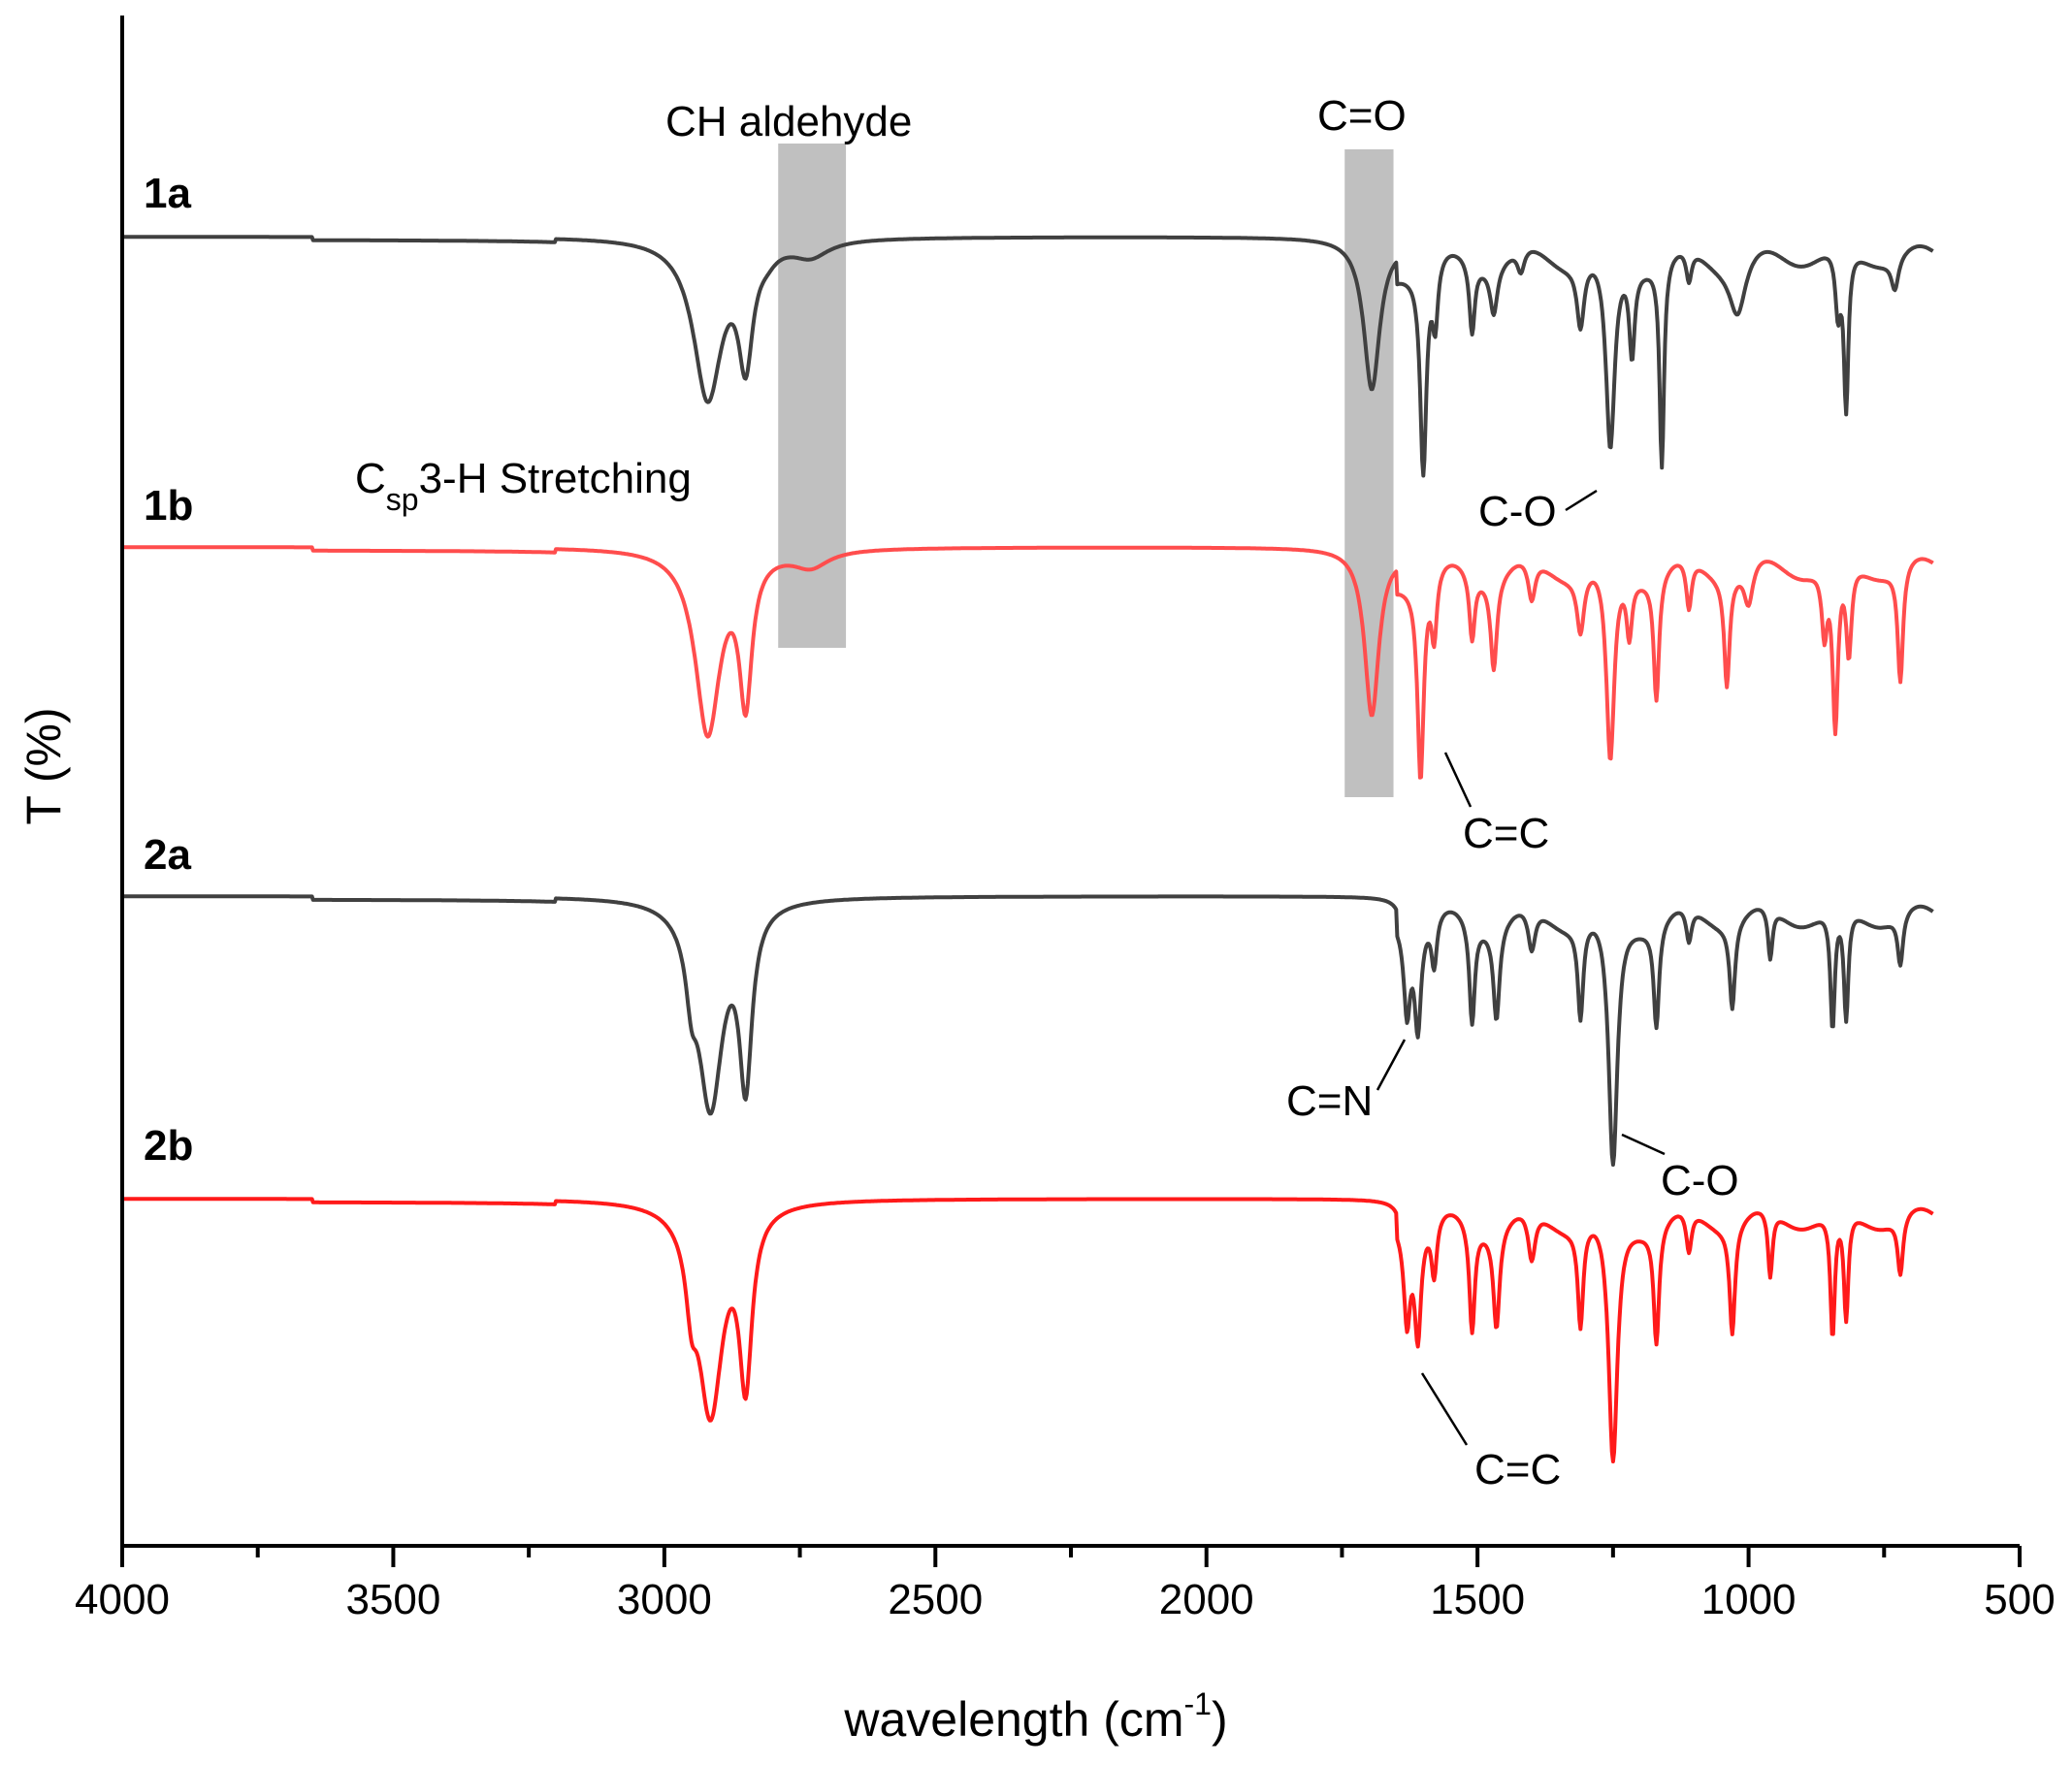 The width and height of the screenshot is (2072, 1765). Describe the element at coordinates (1329, 1101) in the screenshot. I see `annotation-c-eq-n: C=N` at that location.